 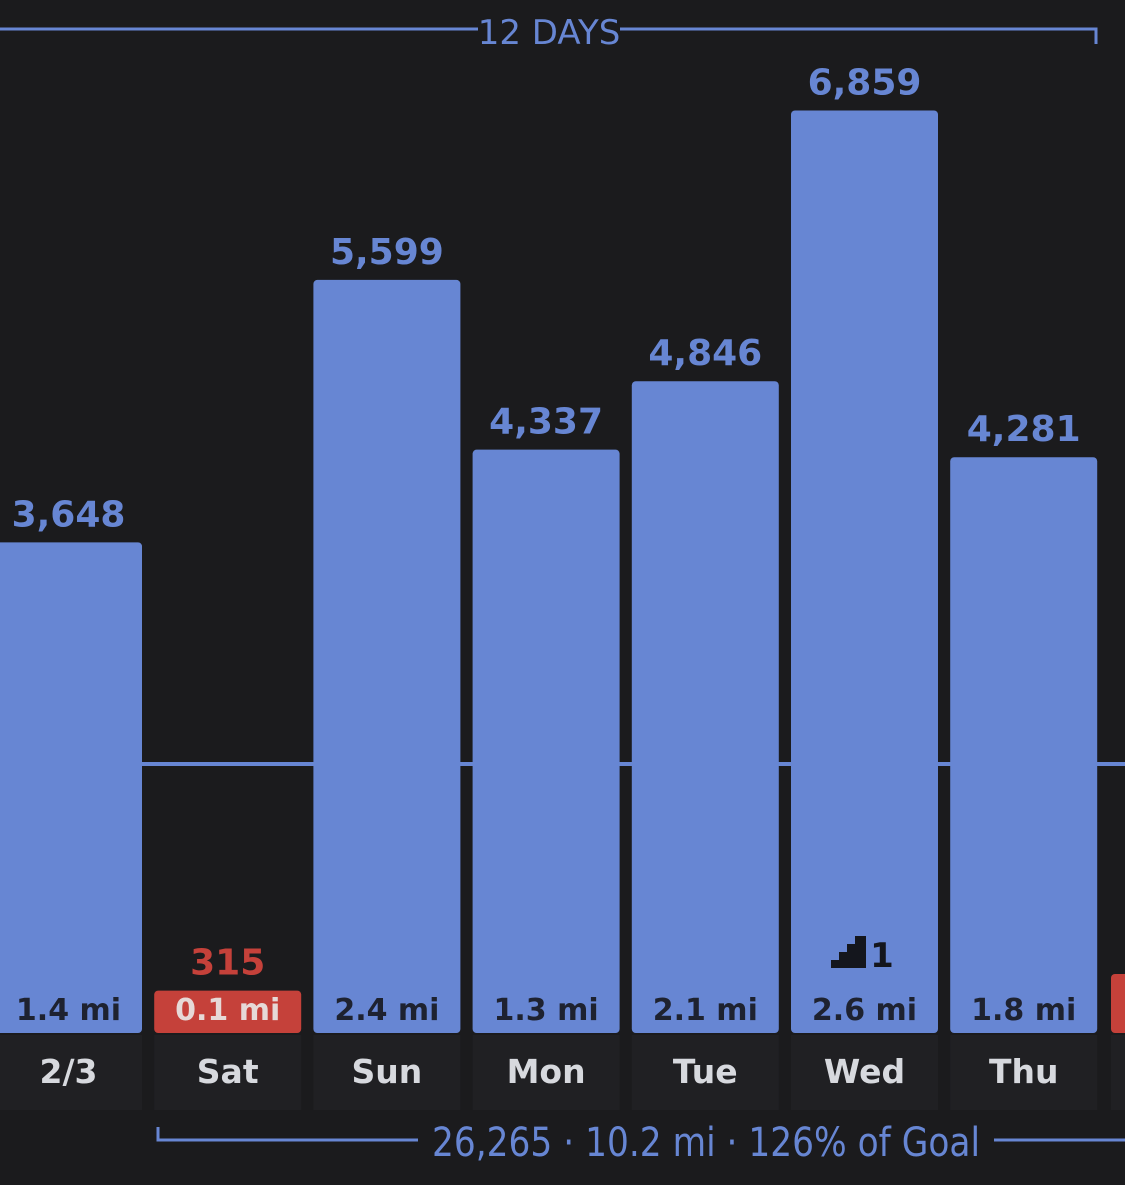 I want to click on bar-next-partial, so click(x=1118, y=1003).